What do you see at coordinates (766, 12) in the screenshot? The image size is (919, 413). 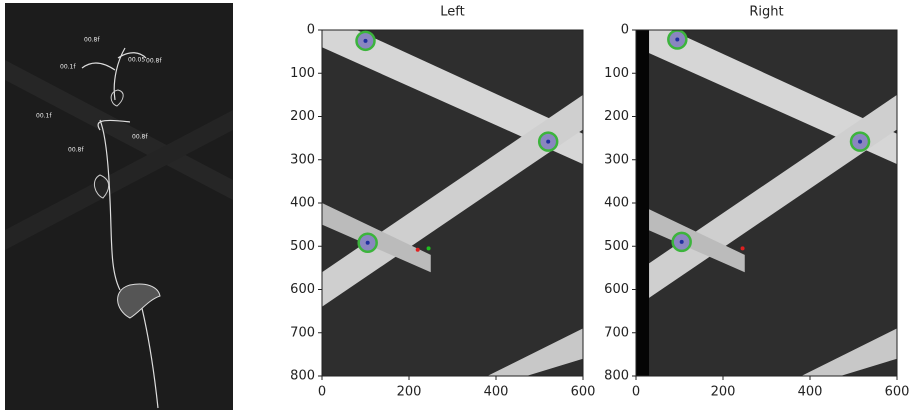 I see `panel-title: Right` at bounding box center [766, 12].